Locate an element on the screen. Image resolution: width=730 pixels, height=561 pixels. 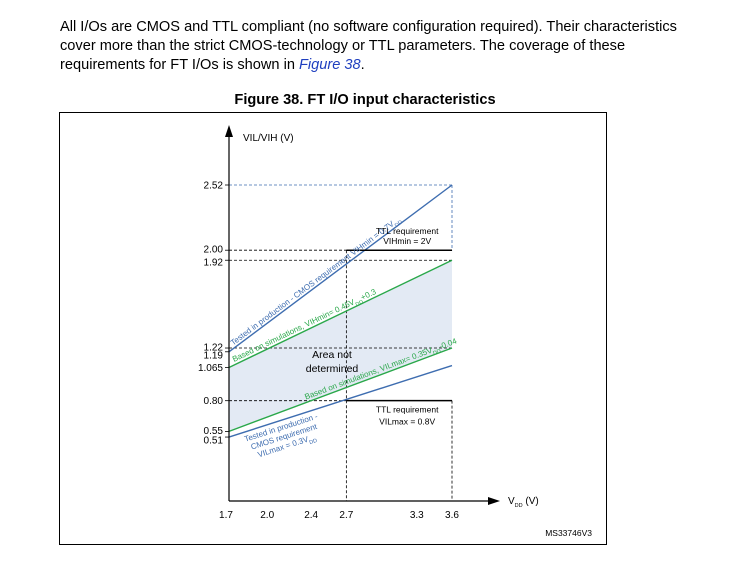
ttl-label-1-line1: TTL requirement is located at coordinates (407, 231).